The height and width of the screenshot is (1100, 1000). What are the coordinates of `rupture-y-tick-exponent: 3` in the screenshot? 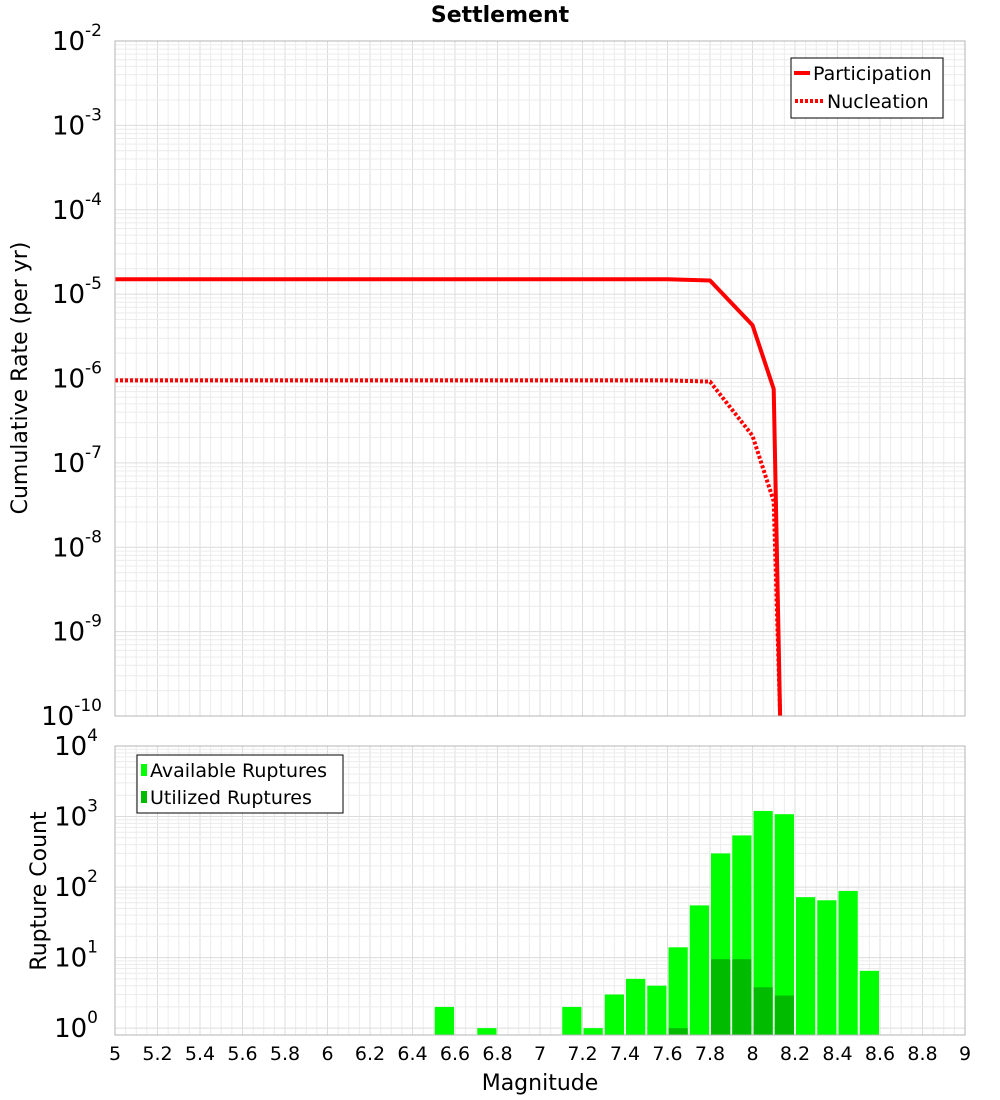 It's located at (92, 807).